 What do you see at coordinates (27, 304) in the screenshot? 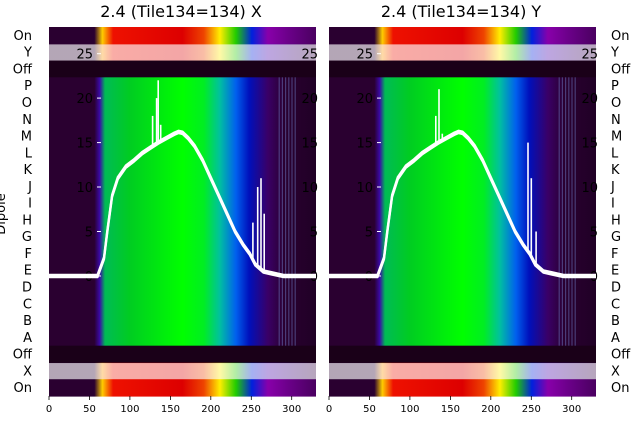
I see `row-label: C` at bounding box center [27, 304].